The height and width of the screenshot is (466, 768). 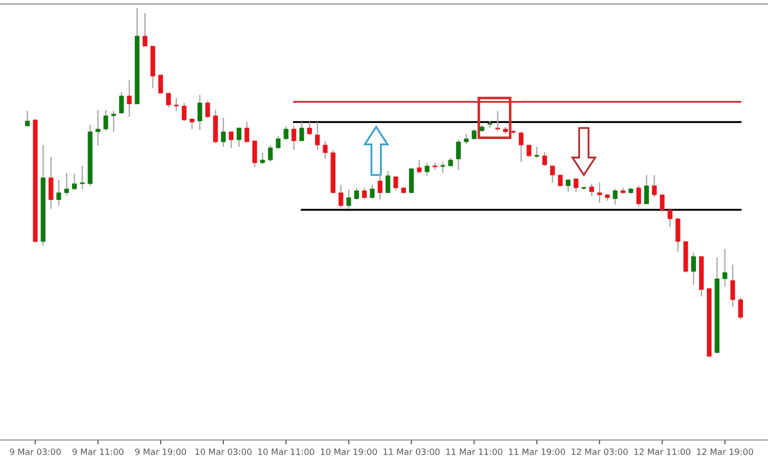 I want to click on x-tick-label: 10 Mar 19:00, so click(x=348, y=451).